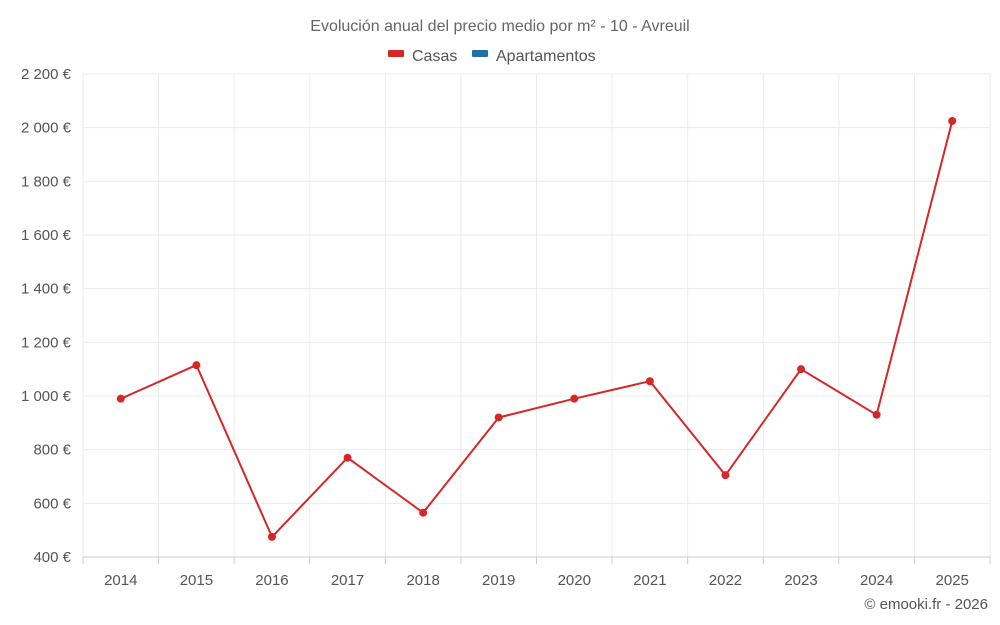 This screenshot has width=1000, height=625. Describe the element at coordinates (498, 580) in the screenshot. I see `x-tick-label: 2019` at that location.